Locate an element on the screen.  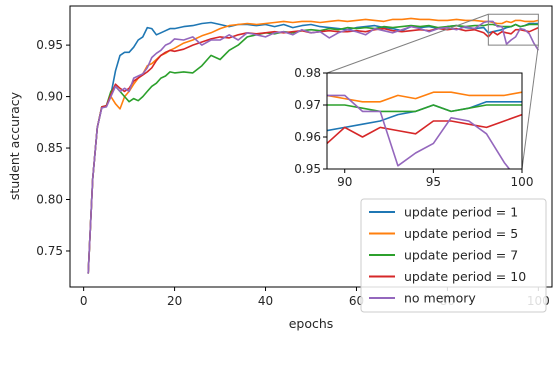
y-axis-label: student accuracy is located at coordinates (14, 145).